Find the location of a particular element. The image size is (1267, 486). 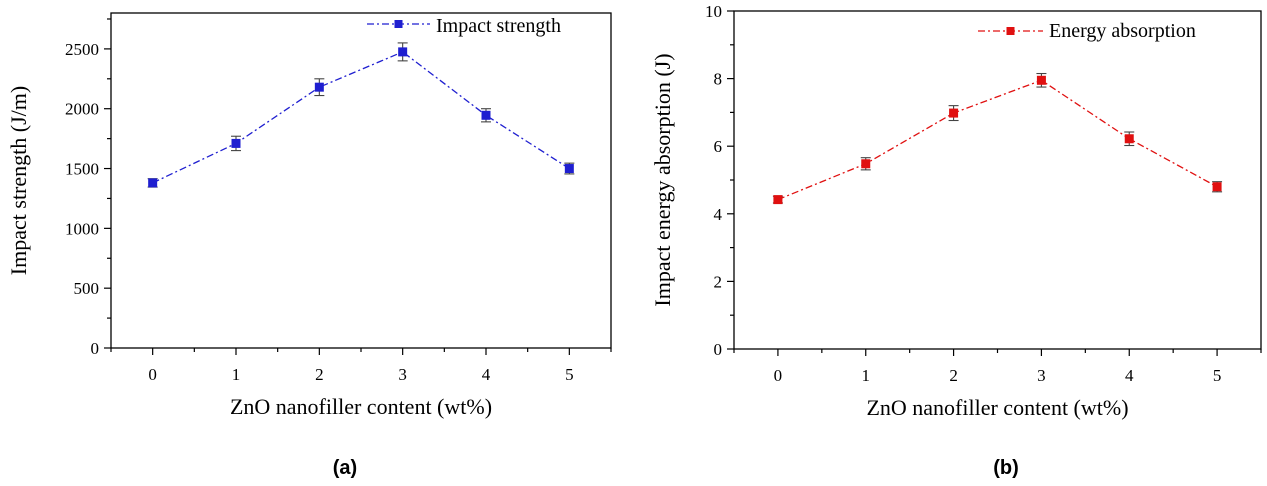

y-axis-title: Impact energy absorption (J) is located at coordinates (662, 179).